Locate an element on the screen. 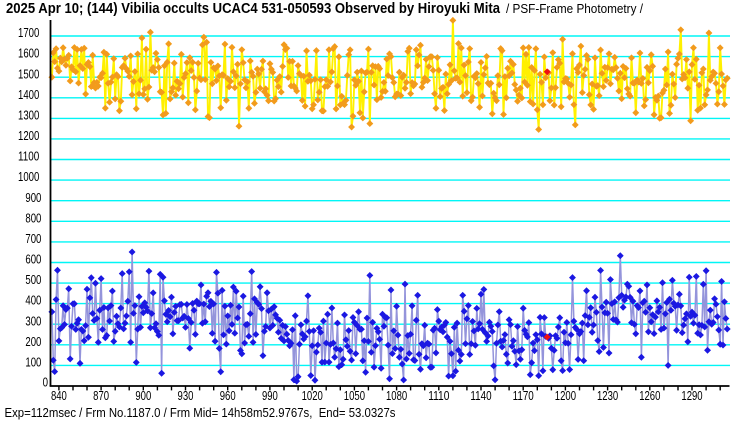 The height and width of the screenshot is (430, 740). svg-text: 990 is located at coordinates (270, 396).